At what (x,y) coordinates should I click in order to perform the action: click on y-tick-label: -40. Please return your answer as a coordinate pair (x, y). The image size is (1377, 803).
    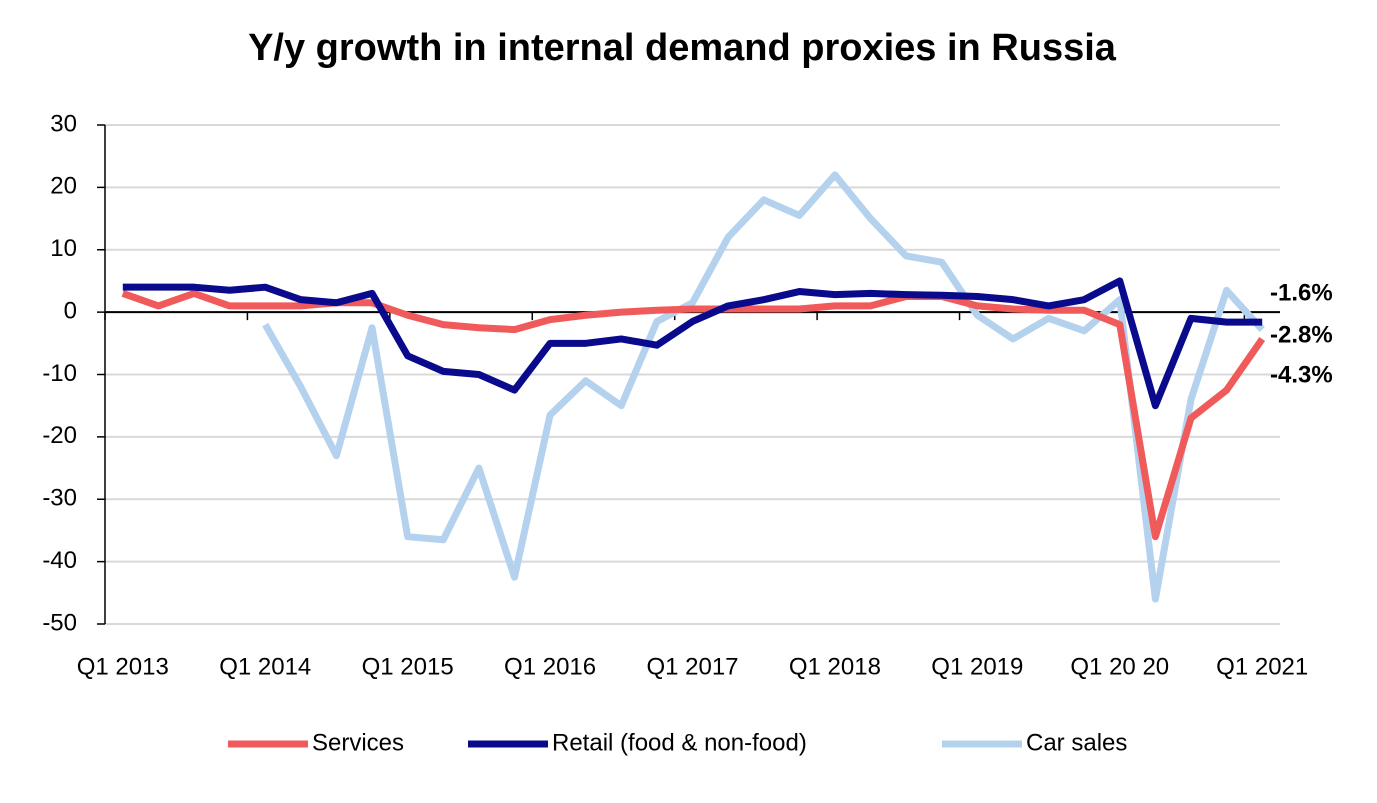
    Looking at the image, I should click on (59, 560).